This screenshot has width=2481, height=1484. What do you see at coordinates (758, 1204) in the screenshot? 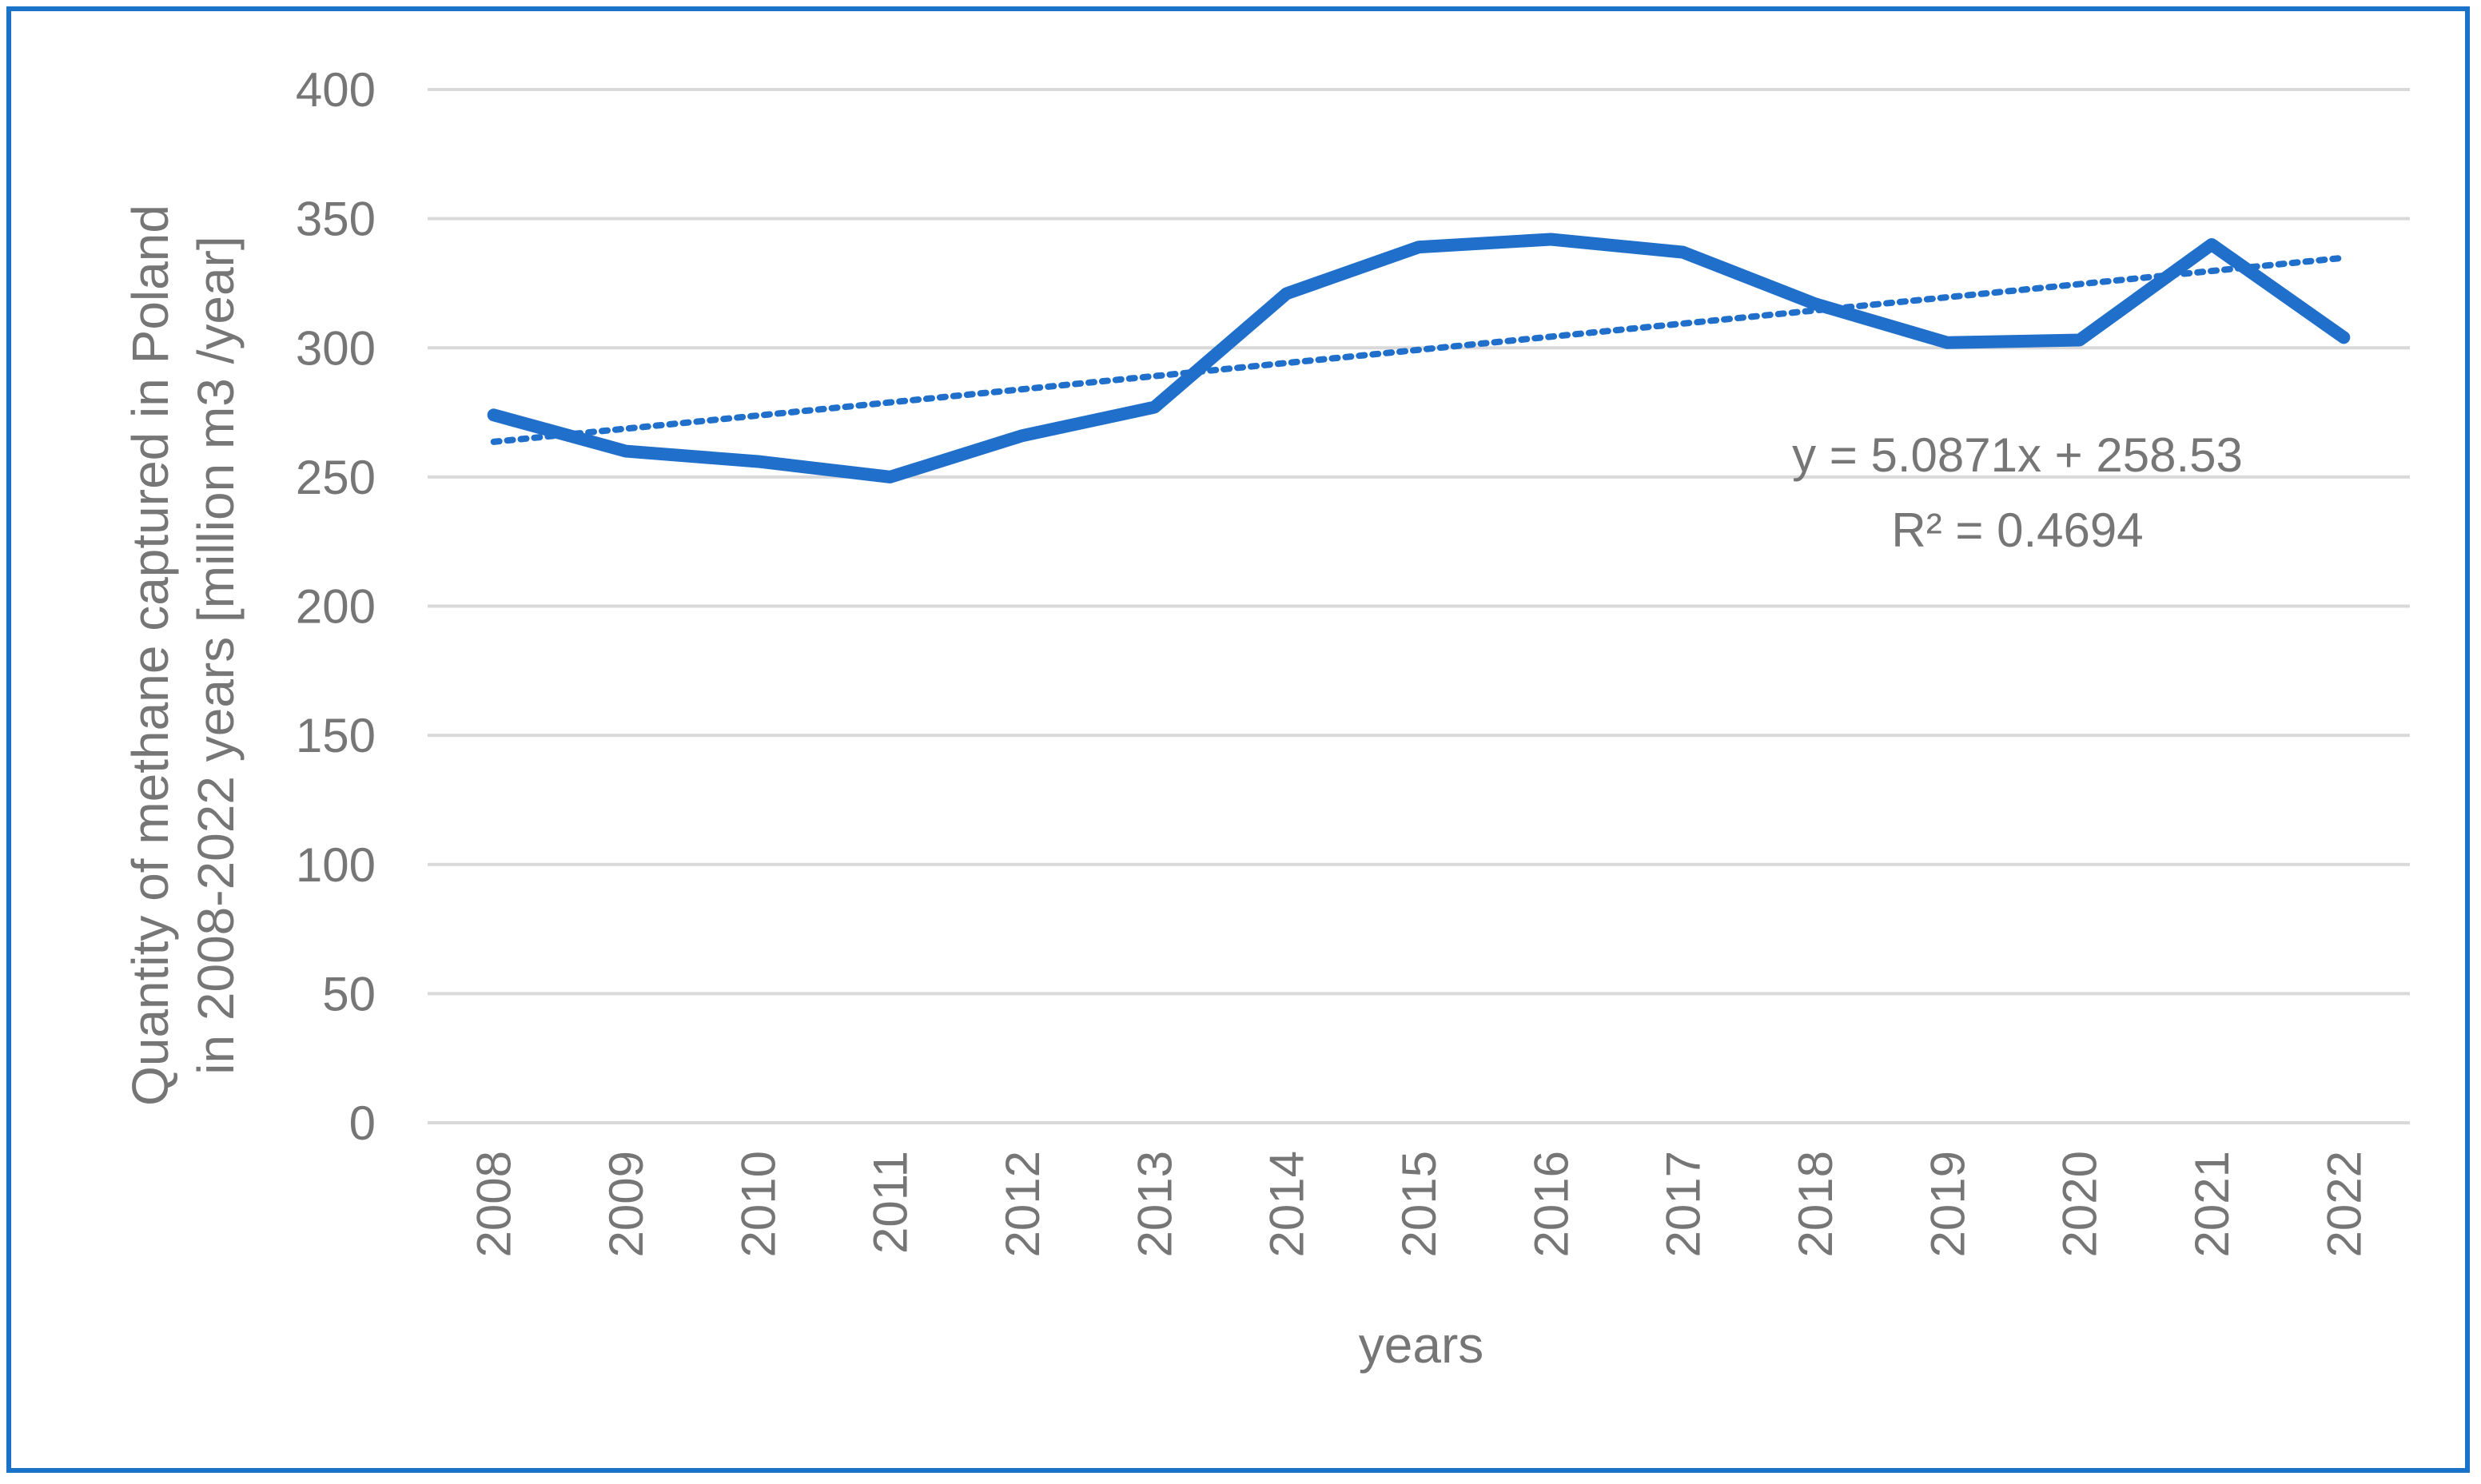
I see `x-tick-label: 2010` at bounding box center [758, 1204].